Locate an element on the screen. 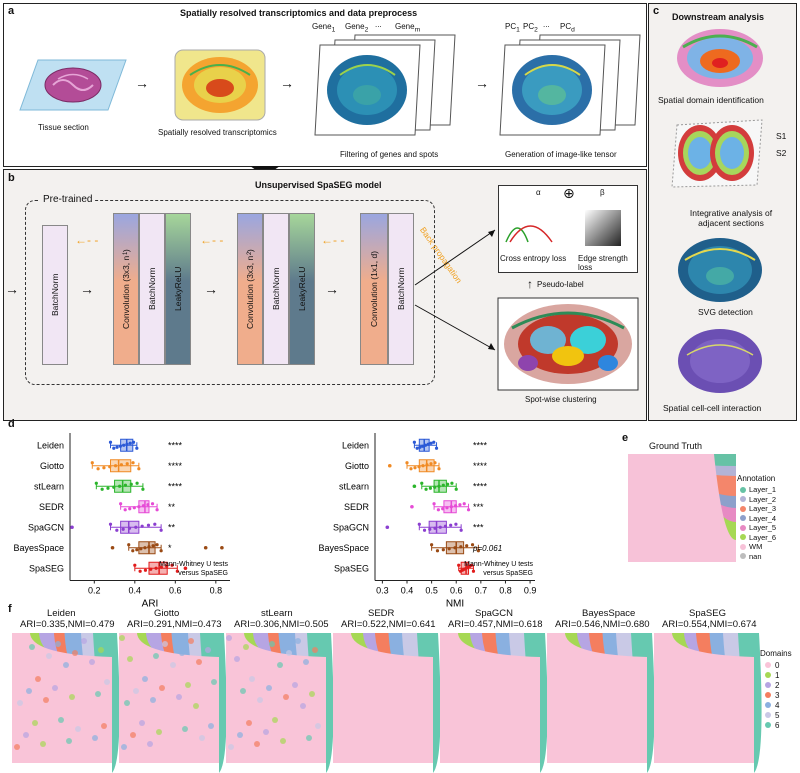 Image resolution: width=800 pixels, height=773 pixels. legend-label: Layer_3 is located at coordinates (763, 509).